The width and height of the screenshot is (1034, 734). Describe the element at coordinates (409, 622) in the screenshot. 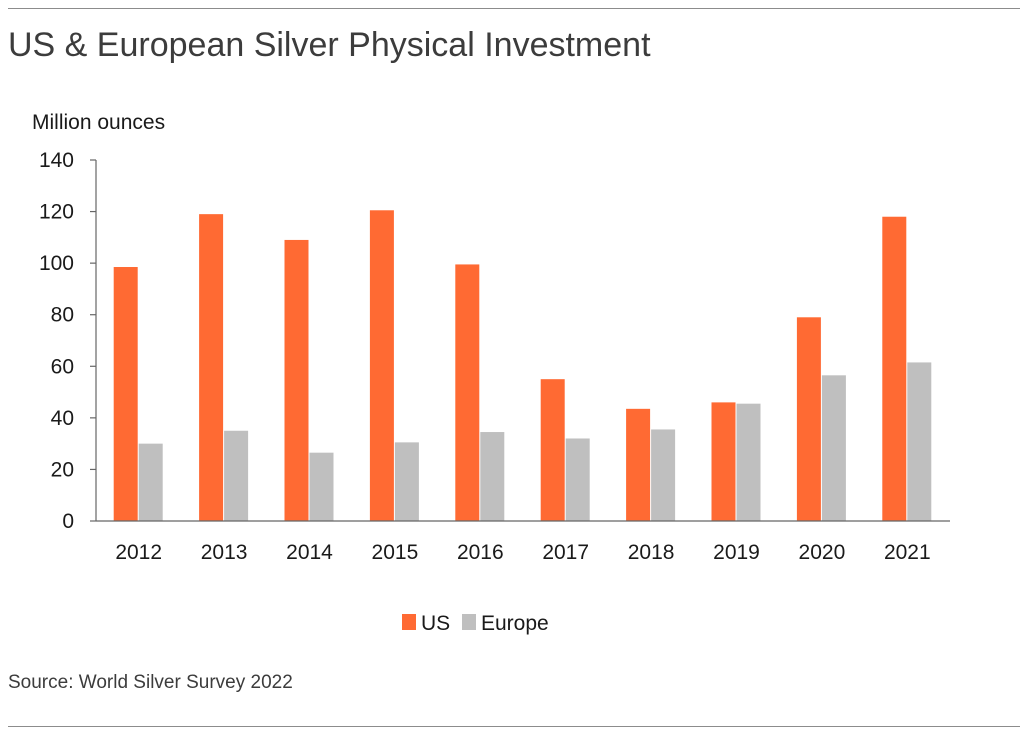

I see `legend-swatch-us` at that location.